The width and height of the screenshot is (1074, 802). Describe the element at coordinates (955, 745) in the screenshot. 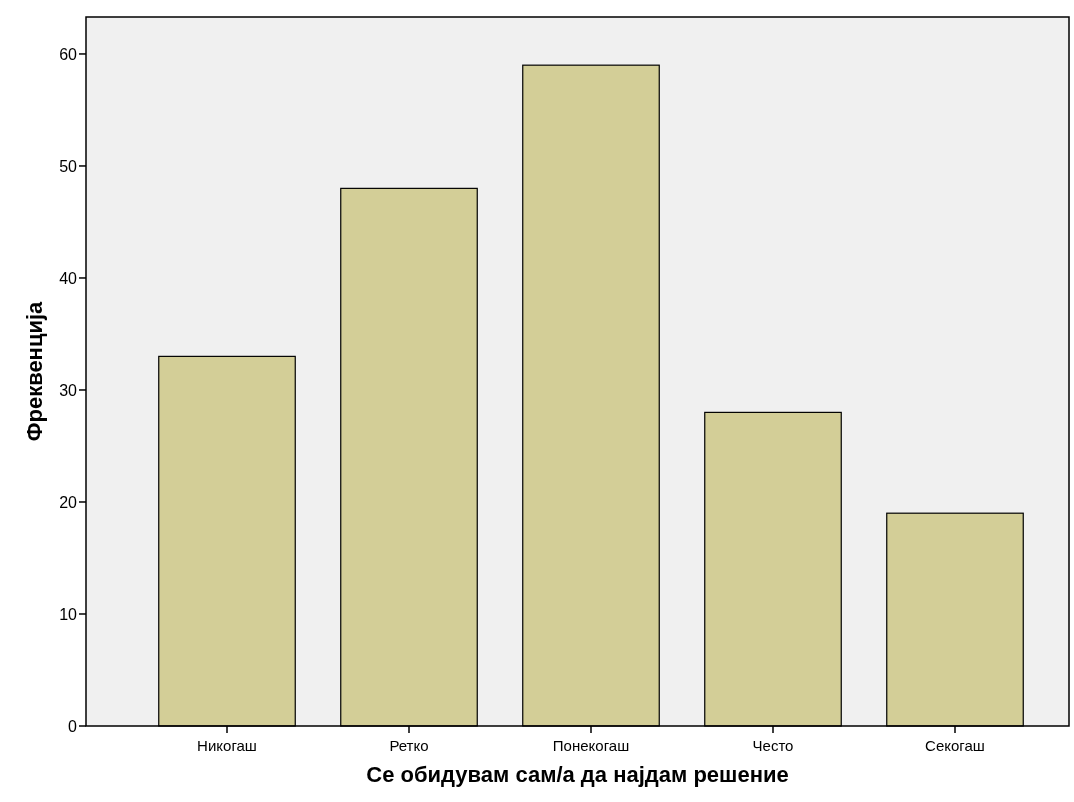

I see `x-tick-label: Секогаш` at that location.